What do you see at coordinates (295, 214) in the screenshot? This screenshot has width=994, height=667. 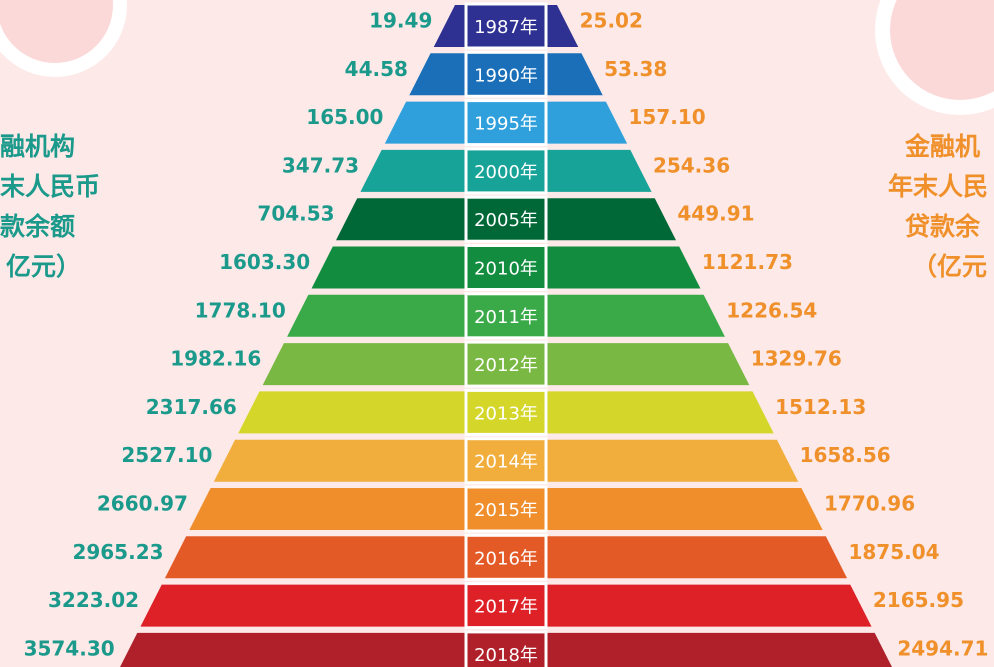 I see `deposit-value: 704.53` at bounding box center [295, 214].